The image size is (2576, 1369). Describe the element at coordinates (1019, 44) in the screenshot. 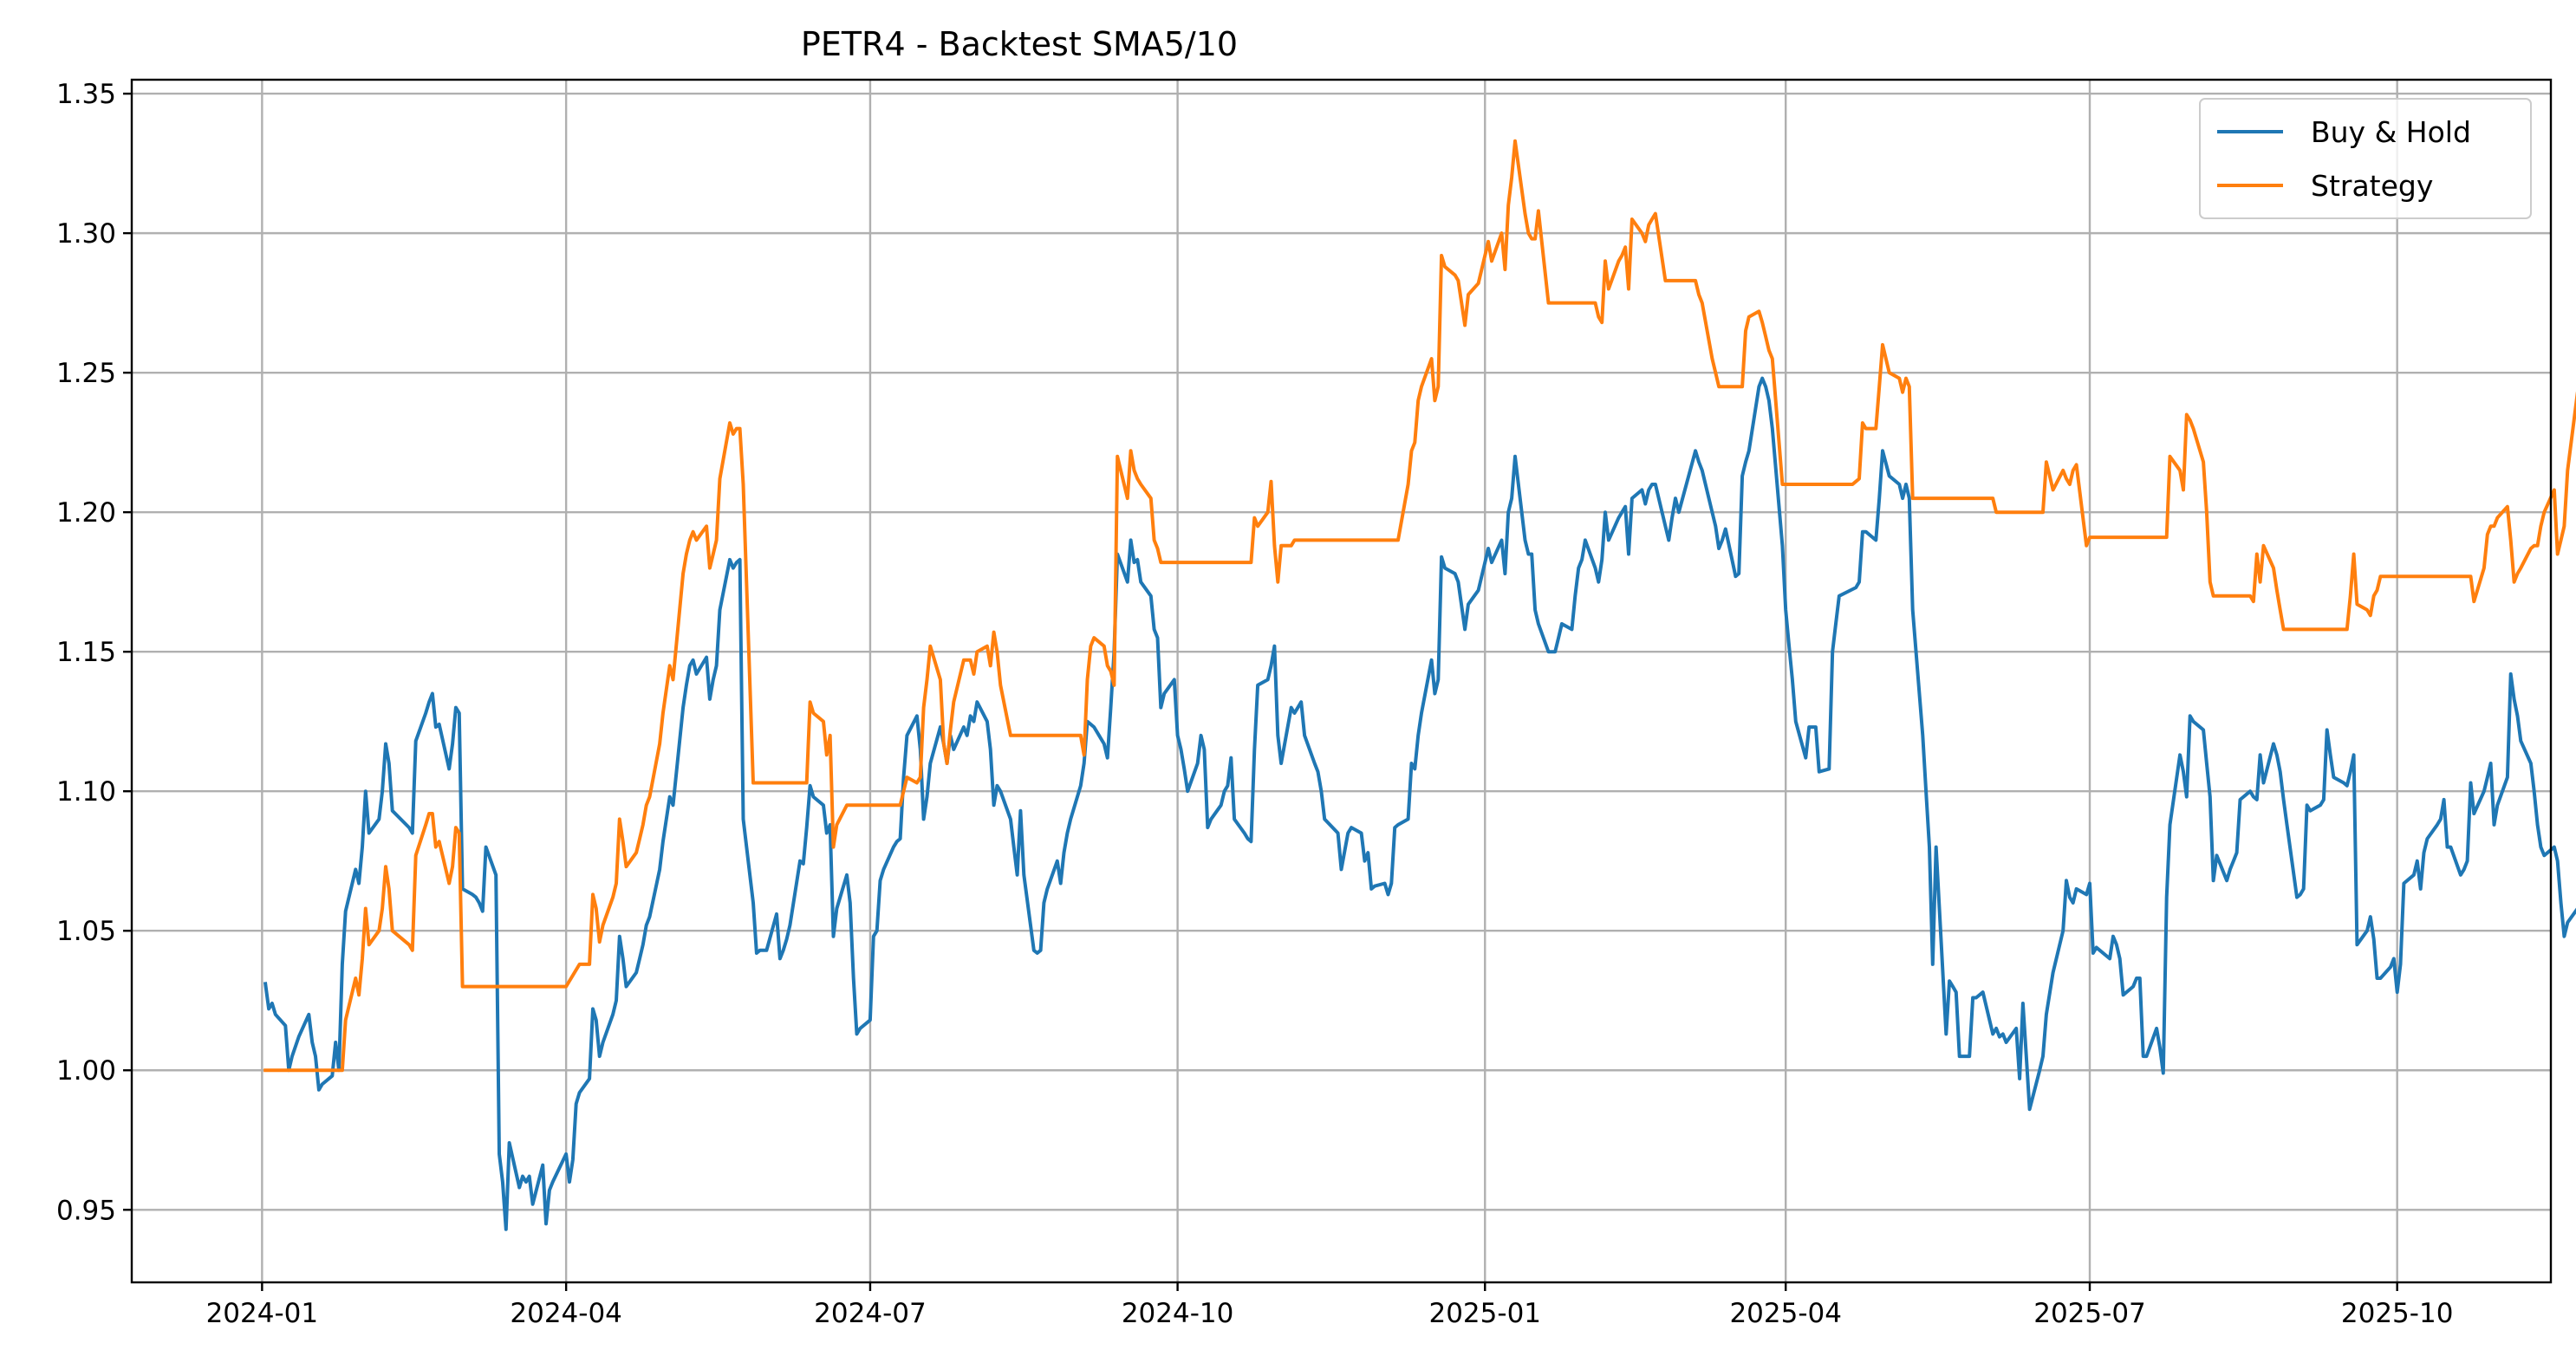

I see `chart-title: PETR4 - Backtest SMA5/10` at that location.